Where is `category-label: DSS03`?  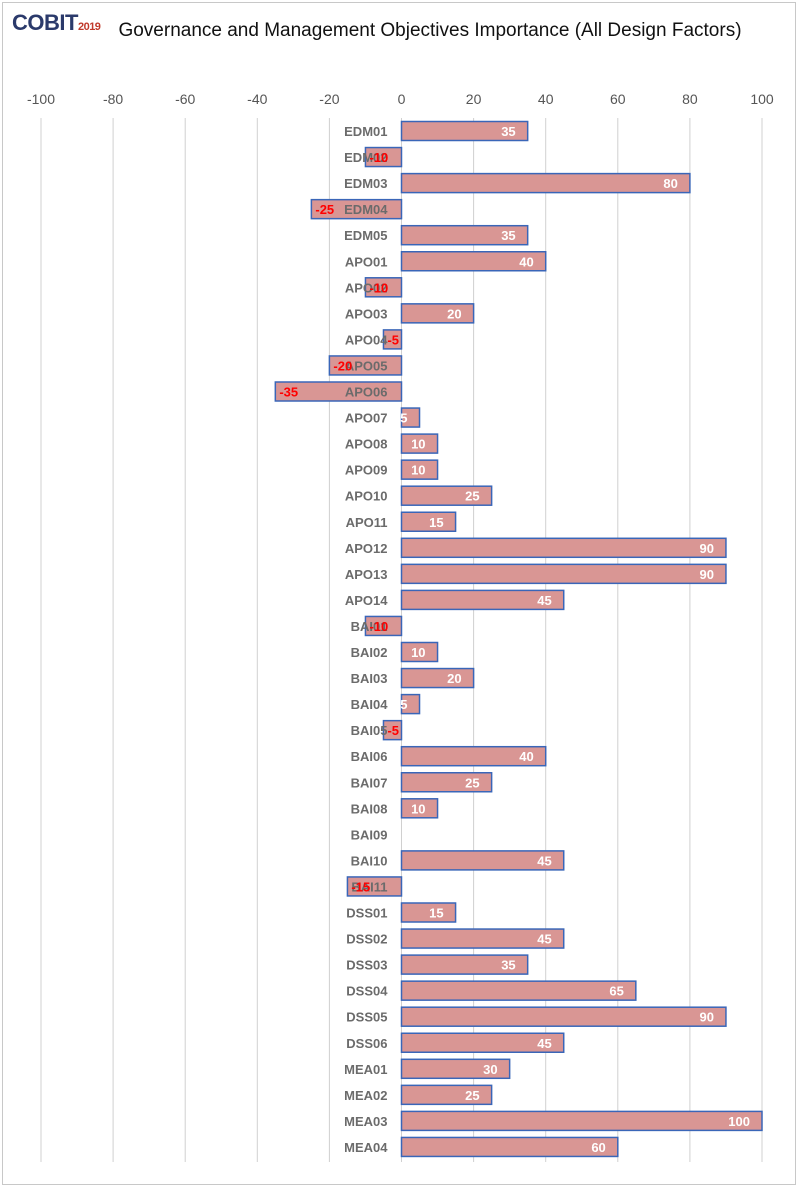 category-label: DSS03 is located at coordinates (366, 965).